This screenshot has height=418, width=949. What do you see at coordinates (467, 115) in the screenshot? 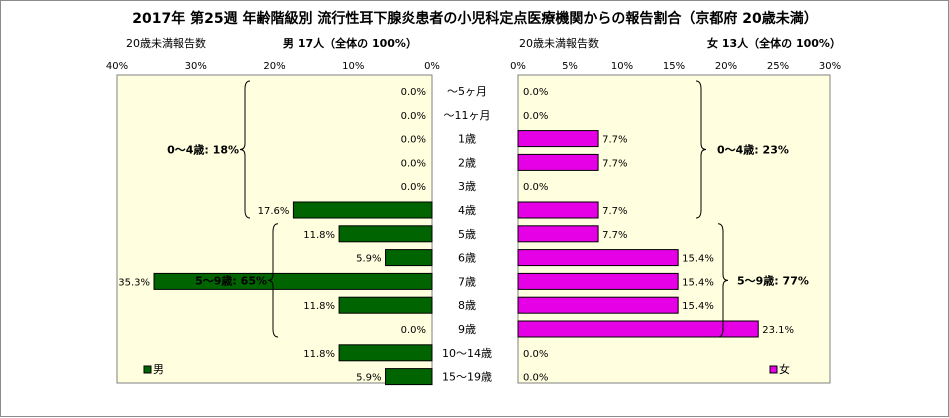
I see `category-label: ～11ヶ月` at bounding box center [467, 115].